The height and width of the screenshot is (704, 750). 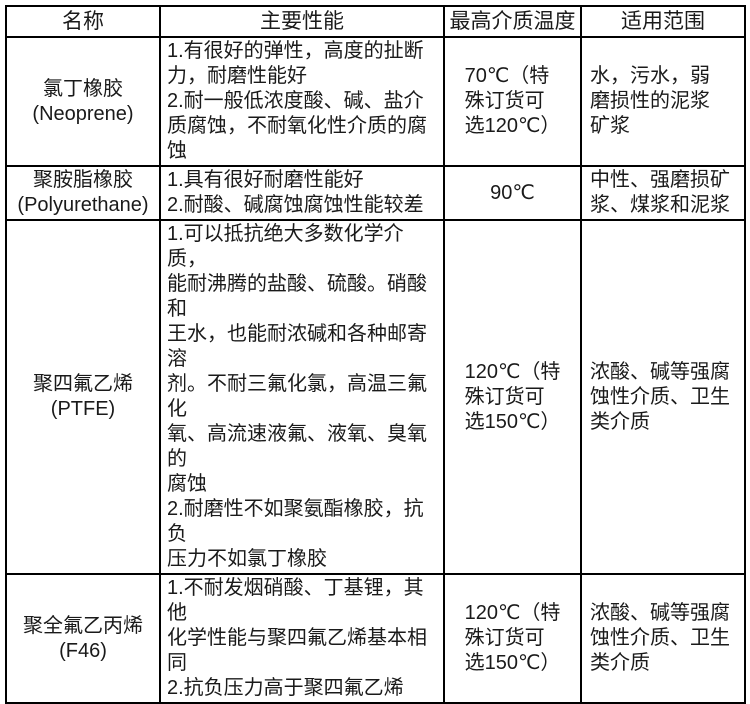 I want to click on cell-material-name: 聚四氟乙烯 (PTFE), so click(x=83, y=397).